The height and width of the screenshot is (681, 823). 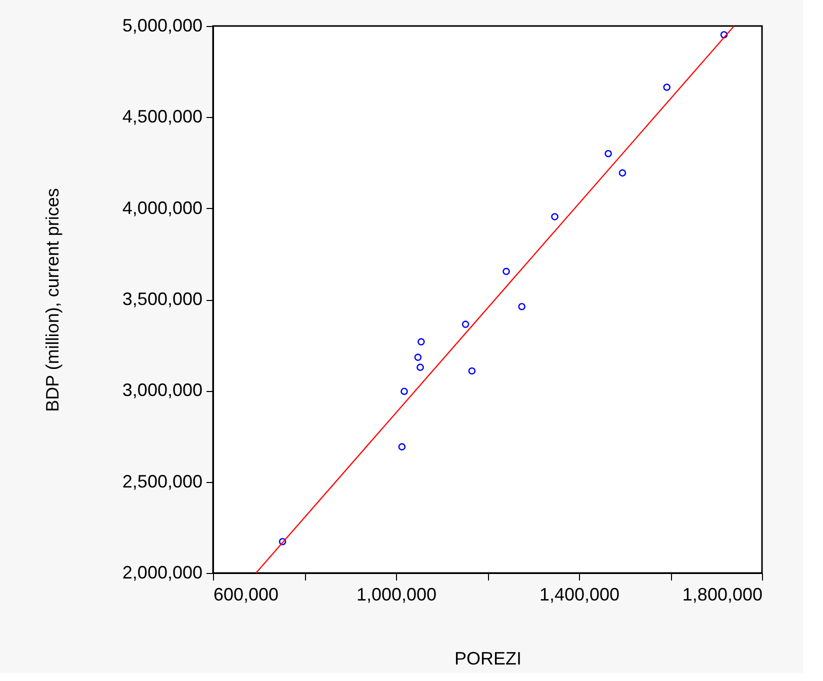 What do you see at coordinates (162, 208) in the screenshot?
I see `y-tick-label: 4,000,000` at bounding box center [162, 208].